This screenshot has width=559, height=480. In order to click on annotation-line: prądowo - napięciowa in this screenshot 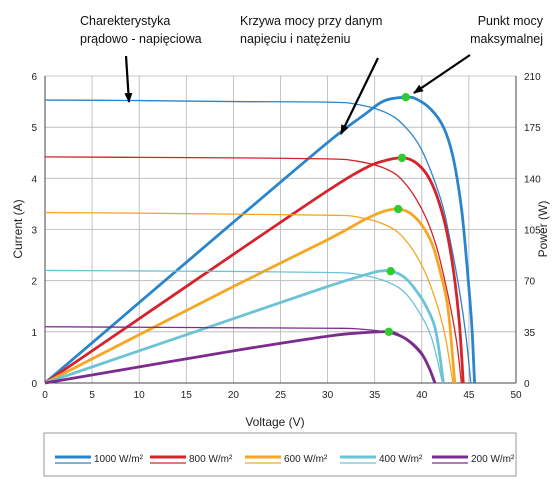, I will do `click(141, 39)`.